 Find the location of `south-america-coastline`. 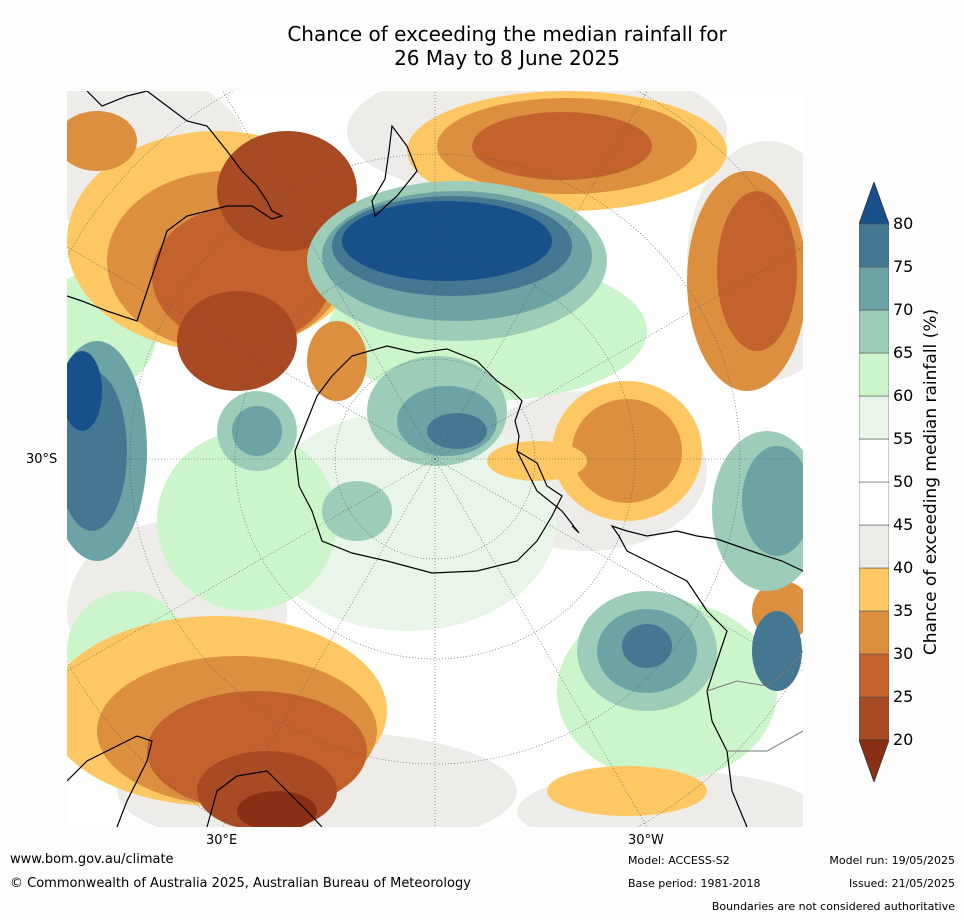

south-america-coastline is located at coordinates (706, 675).